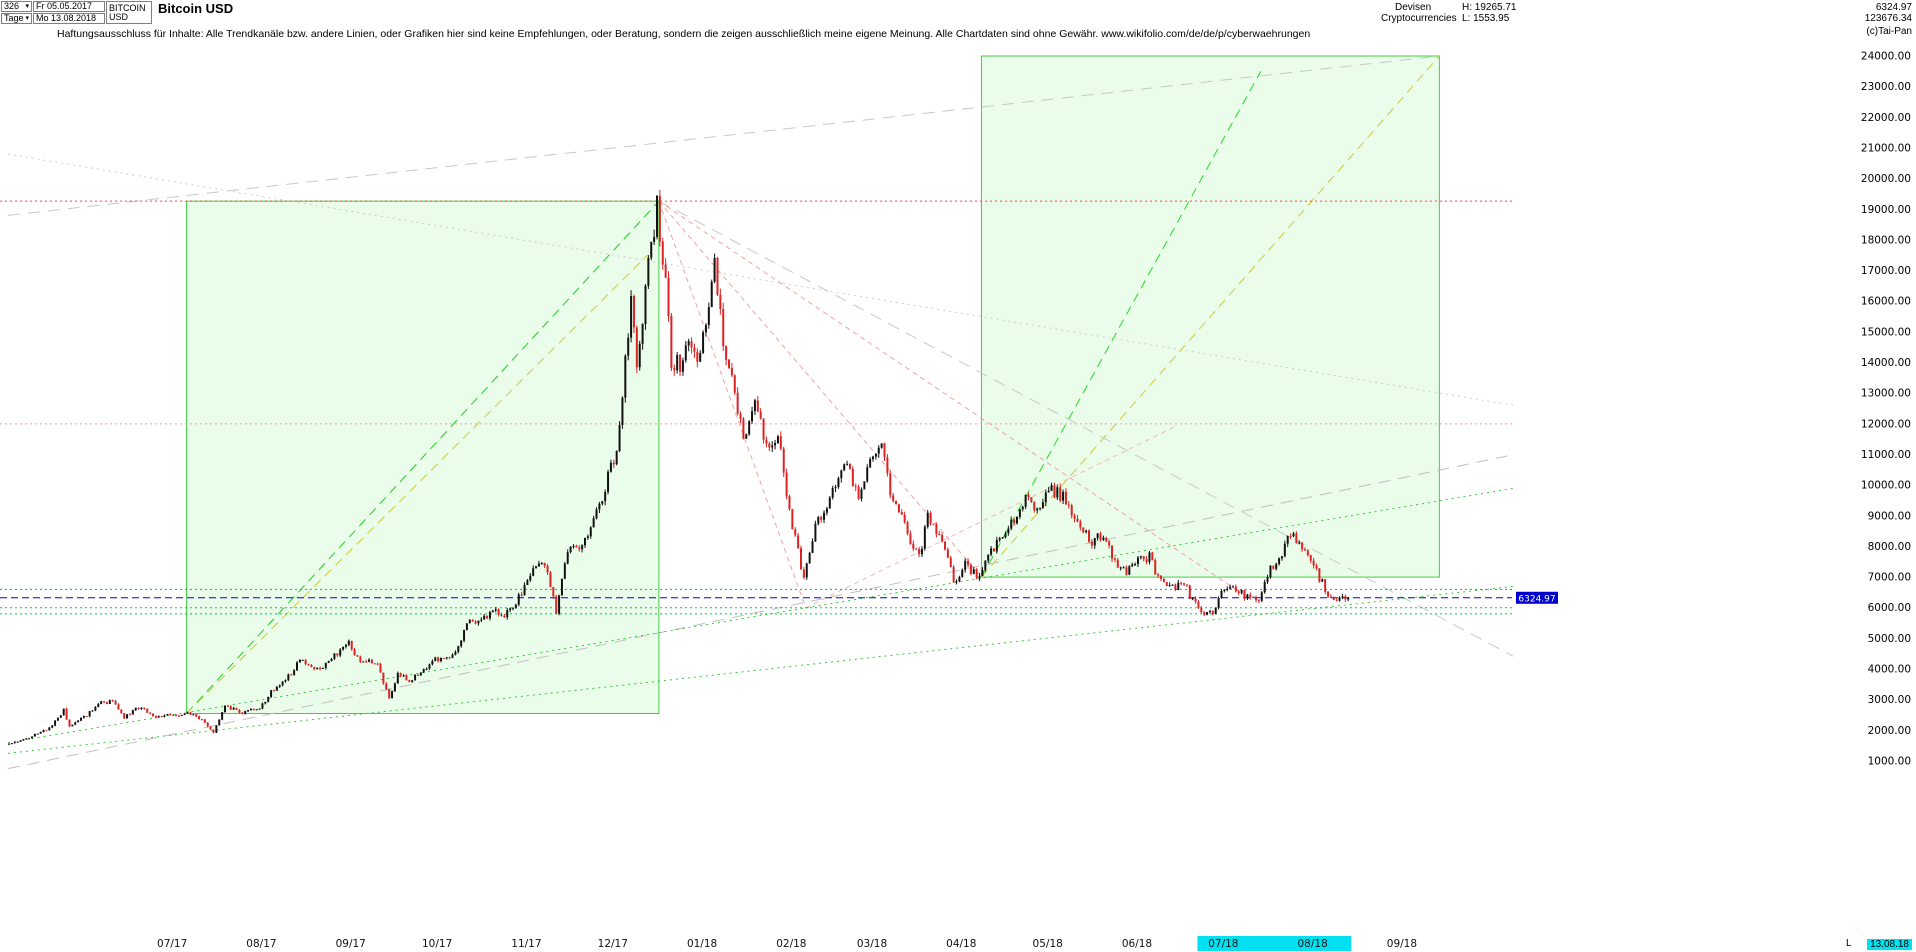 This screenshot has height=952, width=1916. Describe the element at coordinates (1889, 516) in the screenshot. I see `svg-text: 9000.00` at that location.